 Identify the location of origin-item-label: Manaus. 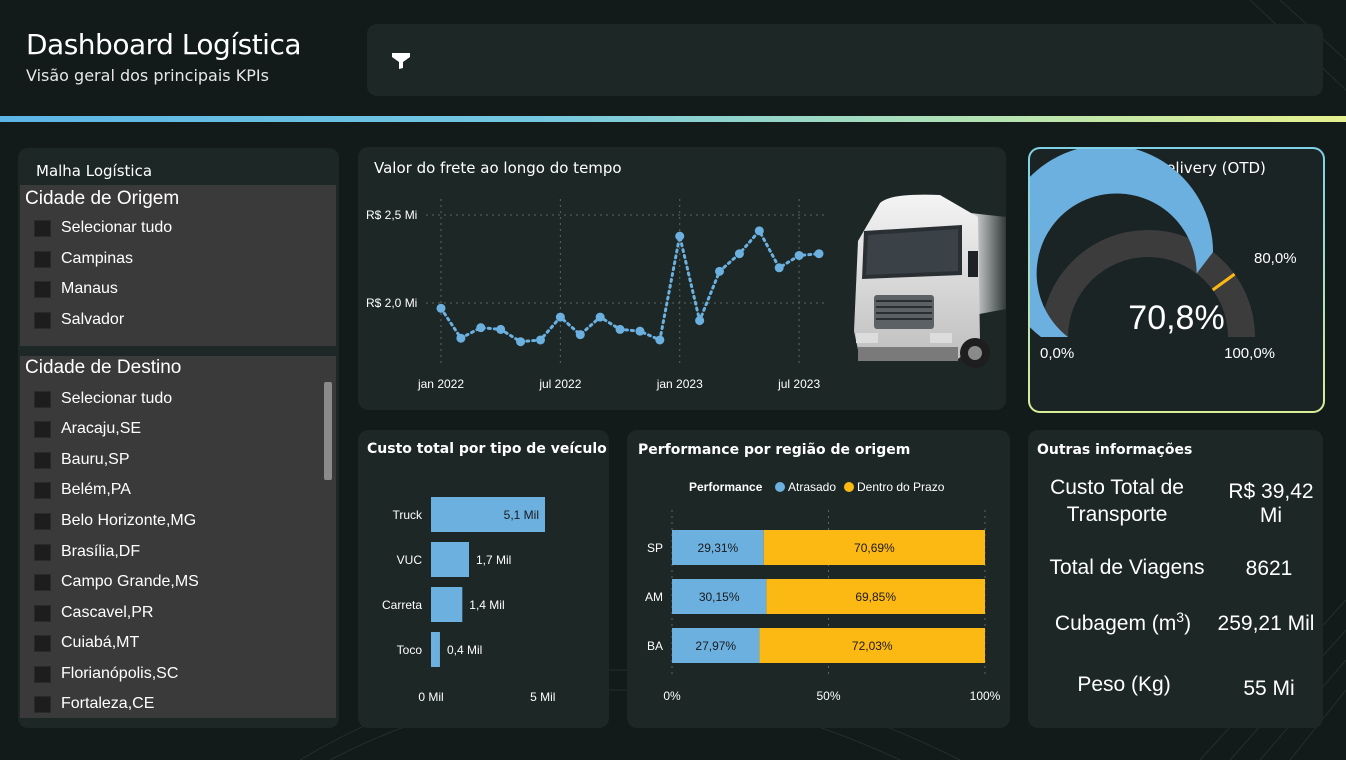
(89, 288).